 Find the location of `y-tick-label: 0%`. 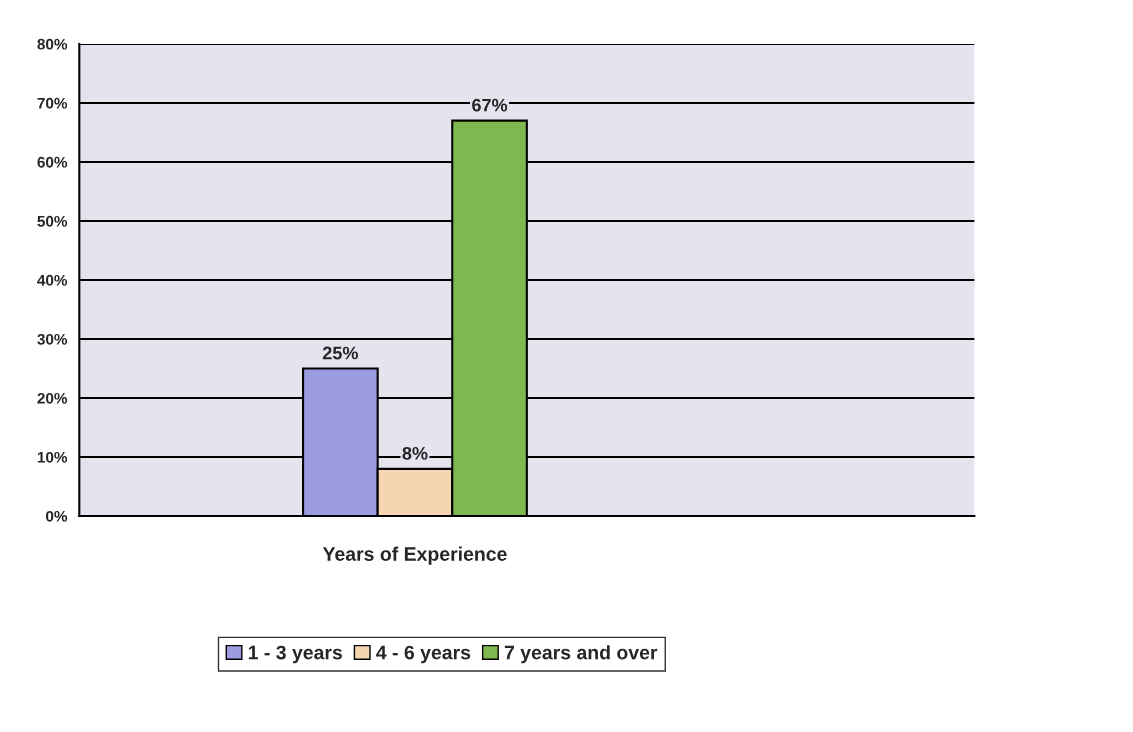

y-tick-label: 0% is located at coordinates (57, 516).